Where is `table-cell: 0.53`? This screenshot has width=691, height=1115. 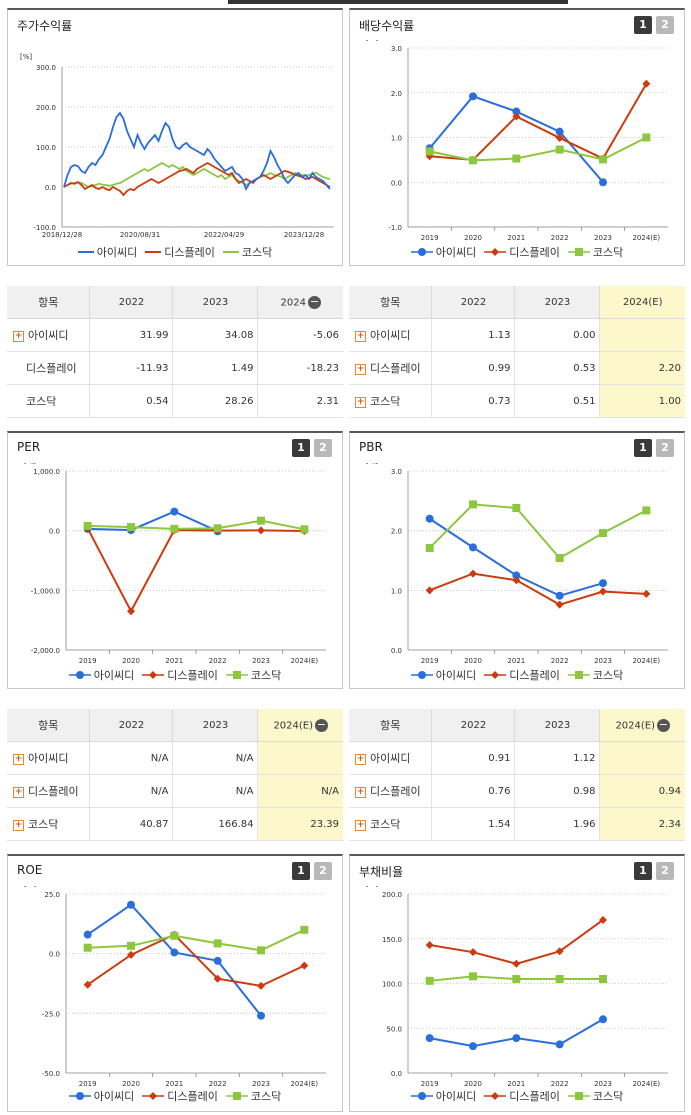
table-cell: 0.53 is located at coordinates (557, 368).